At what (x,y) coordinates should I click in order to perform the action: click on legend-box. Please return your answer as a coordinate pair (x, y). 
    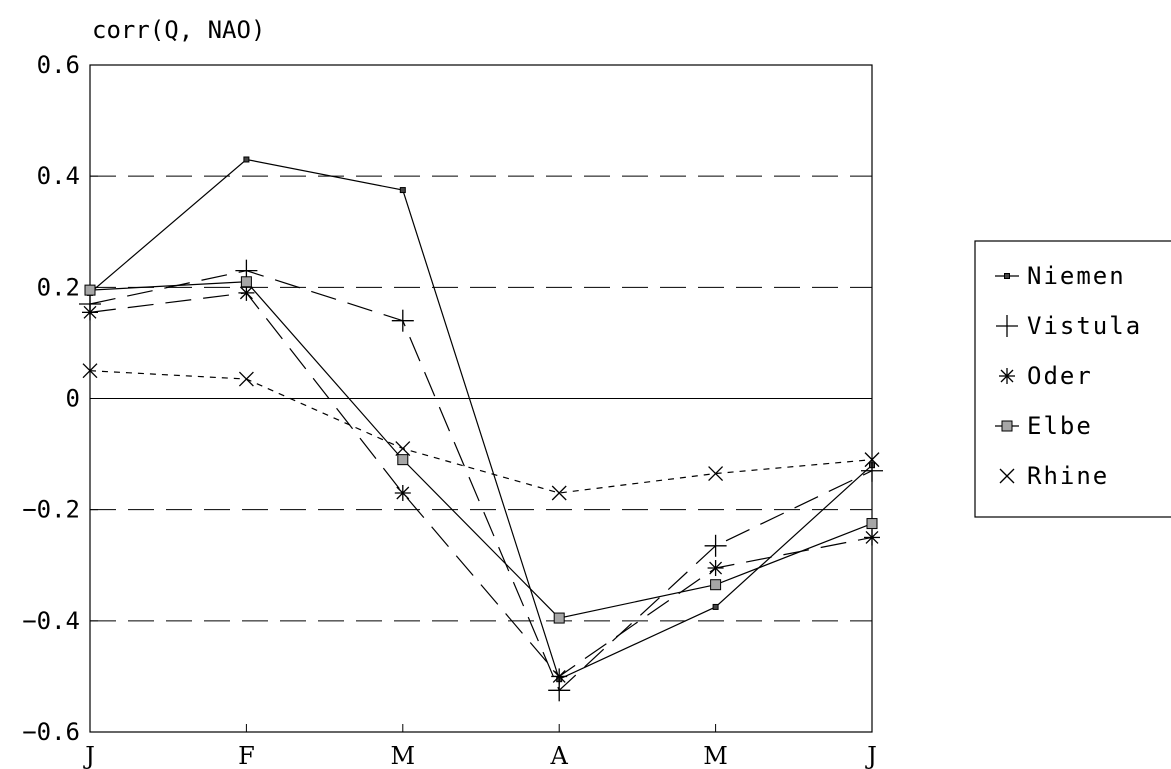
    Looking at the image, I should click on (1072, 379).